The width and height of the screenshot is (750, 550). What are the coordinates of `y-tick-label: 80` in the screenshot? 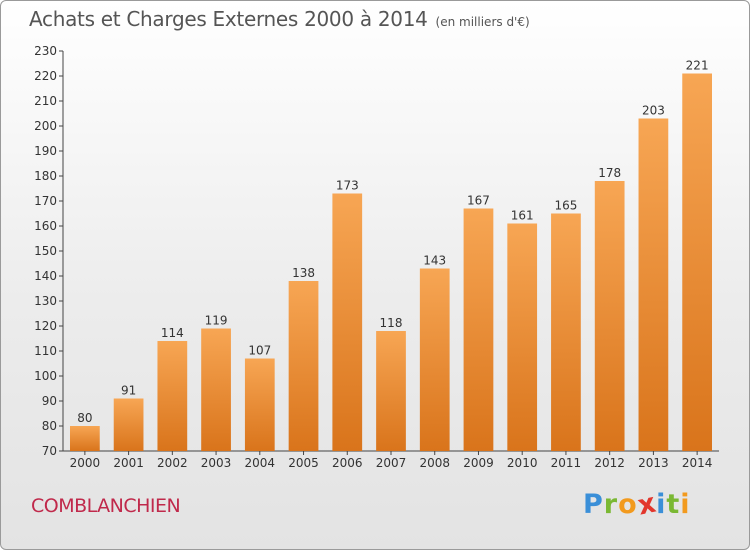 It's located at (49, 426).